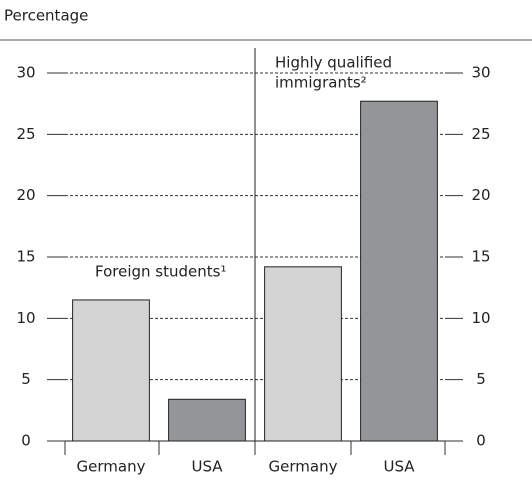 Image resolution: width=532 pixels, height=488 pixels. Describe the element at coordinates (333, 63) in the screenshot. I see `group-label: Highly qualified` at that location.